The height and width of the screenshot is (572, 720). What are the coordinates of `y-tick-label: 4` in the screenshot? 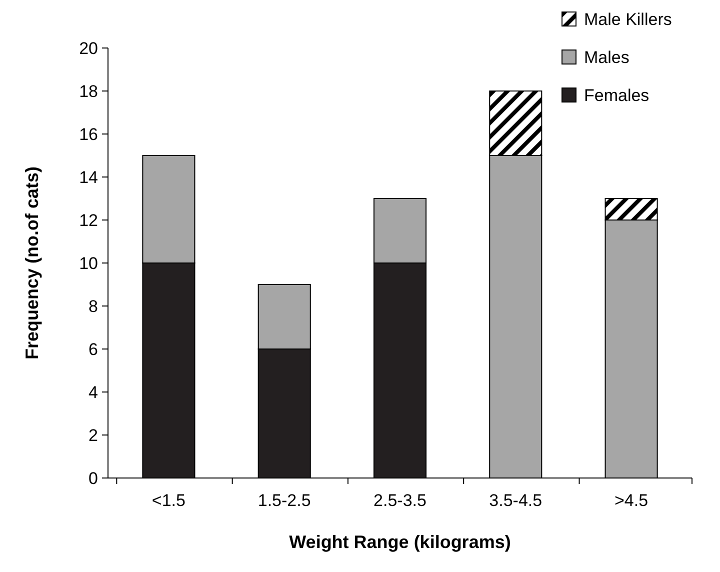 It's located at (93, 392).